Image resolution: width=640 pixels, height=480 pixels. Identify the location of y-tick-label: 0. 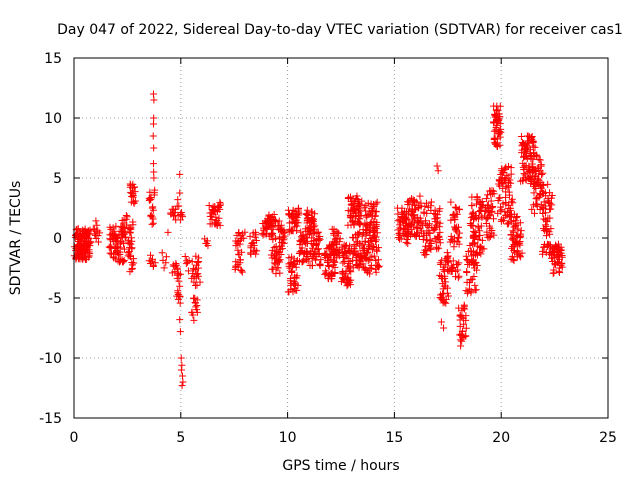
(57, 239).